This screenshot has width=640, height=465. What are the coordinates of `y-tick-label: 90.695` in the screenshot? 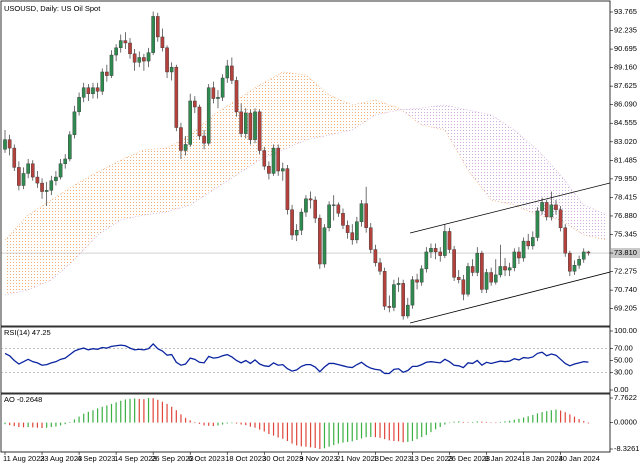 It's located at (625, 48).